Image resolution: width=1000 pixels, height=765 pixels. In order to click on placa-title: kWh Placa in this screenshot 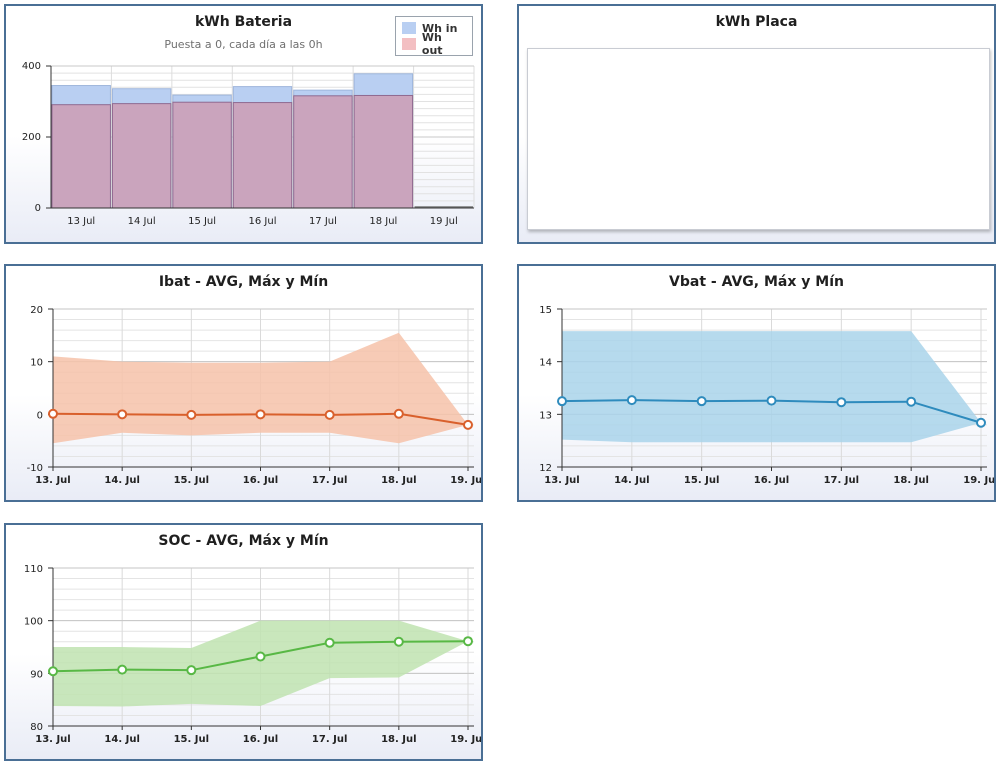, I will do `click(756, 22)`.